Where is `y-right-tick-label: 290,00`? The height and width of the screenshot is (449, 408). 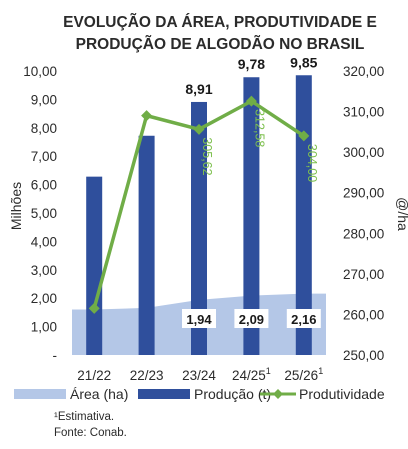 y-right-tick-label: 290,00 is located at coordinates (363, 193).